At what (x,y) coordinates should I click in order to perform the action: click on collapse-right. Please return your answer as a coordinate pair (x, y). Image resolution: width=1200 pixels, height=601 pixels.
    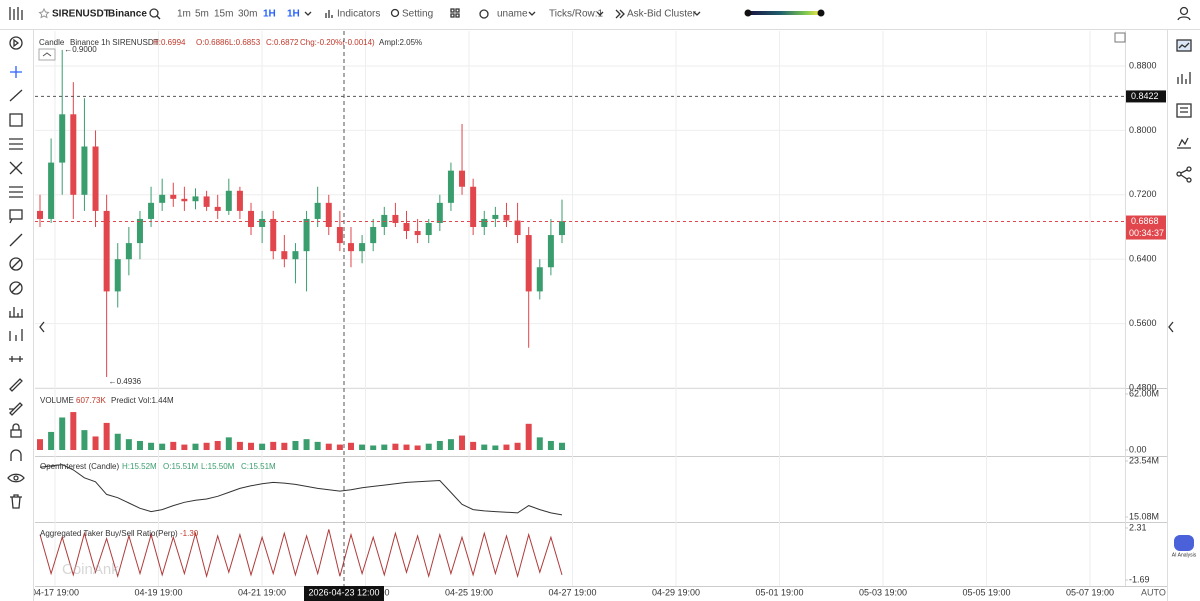
    Looking at the image, I should click on (1171, 327).